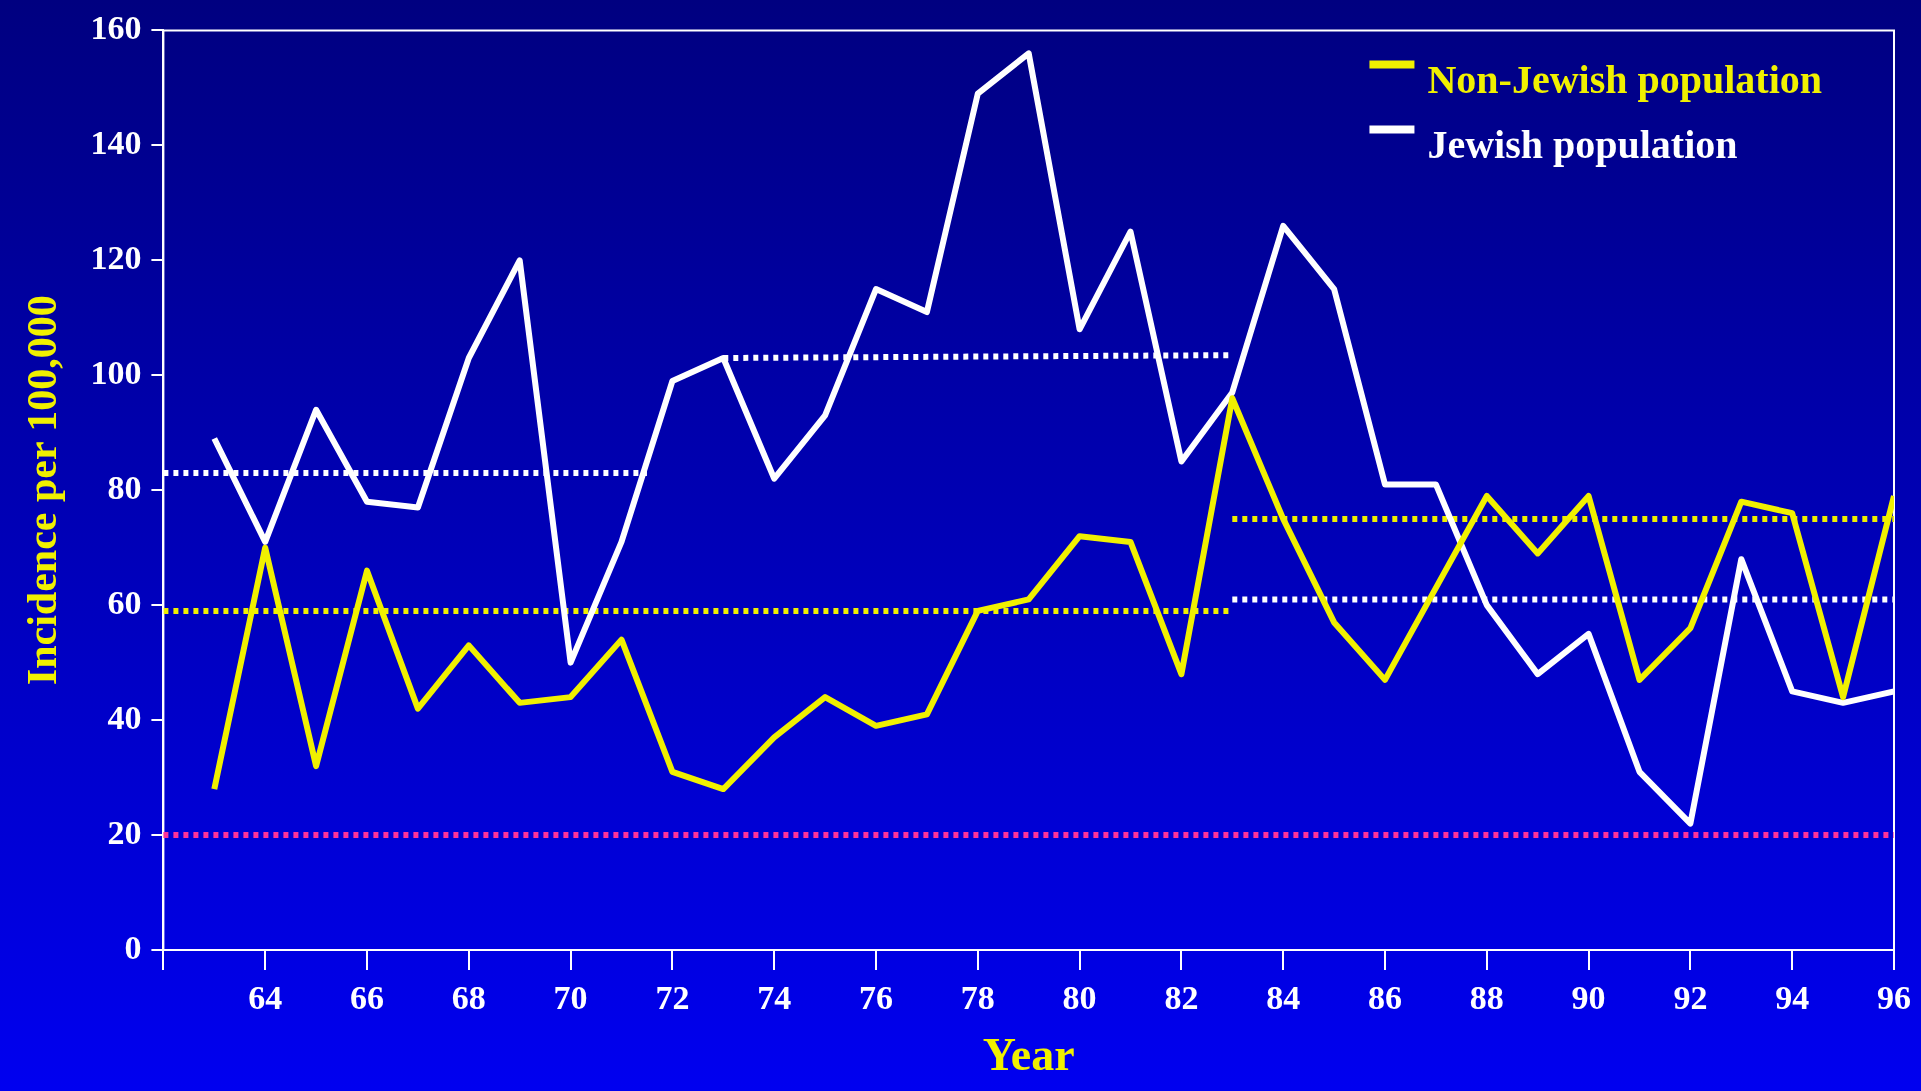  Describe the element at coordinates (133, 947) in the screenshot. I see `y-tick-label: 0` at that location.